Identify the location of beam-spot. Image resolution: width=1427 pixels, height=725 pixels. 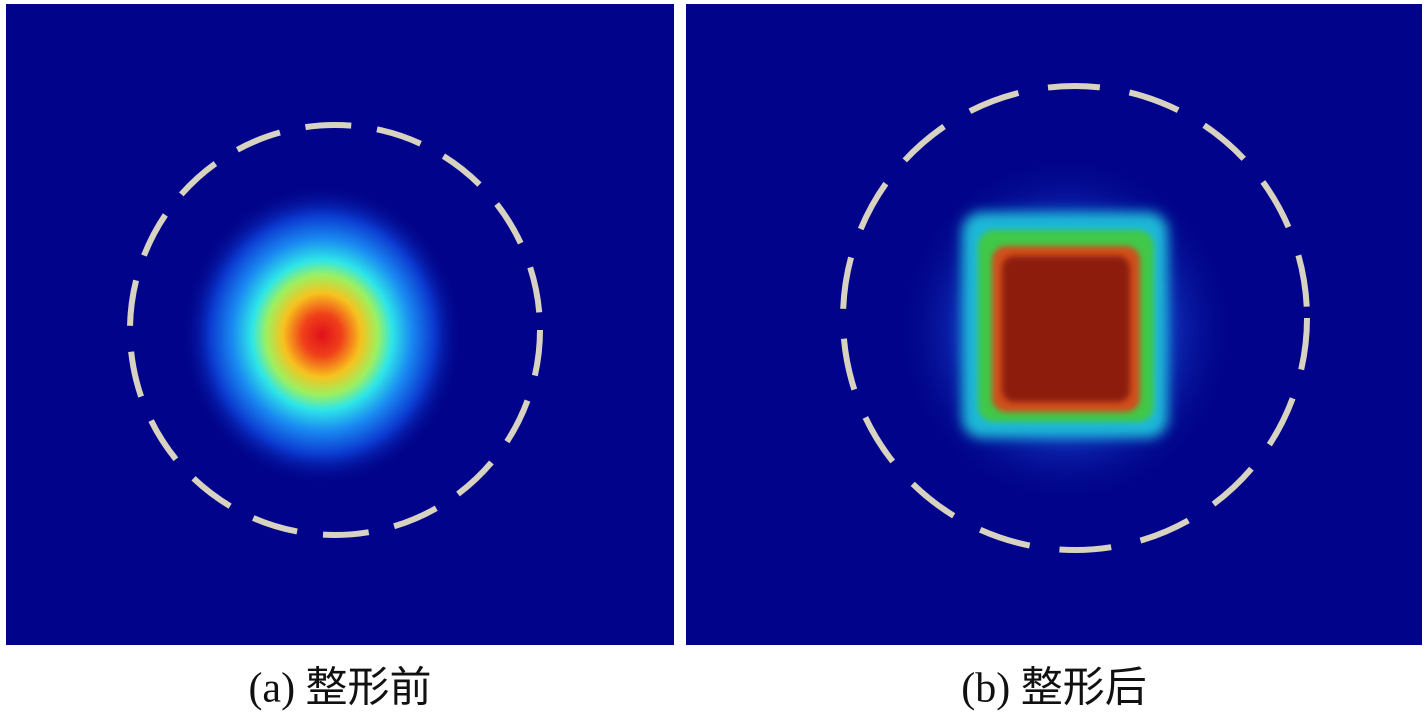
(322, 335).